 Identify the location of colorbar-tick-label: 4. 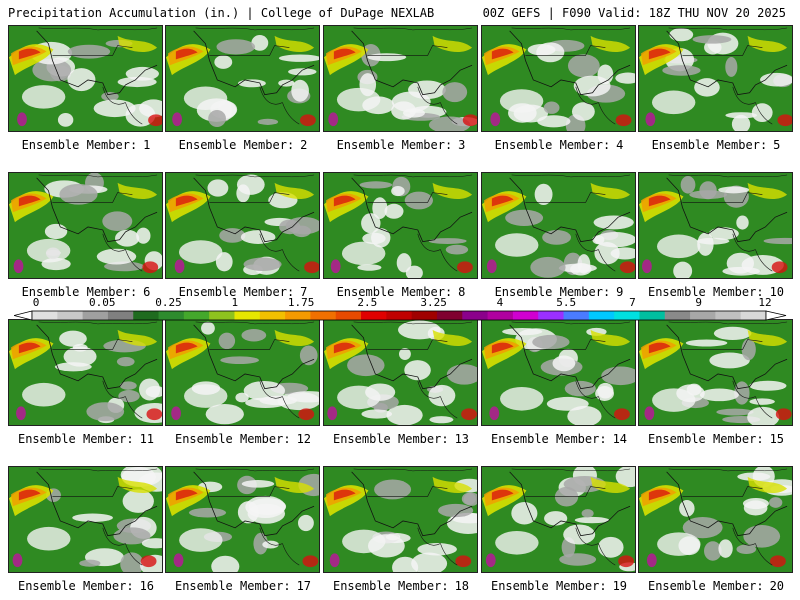
(500, 302).